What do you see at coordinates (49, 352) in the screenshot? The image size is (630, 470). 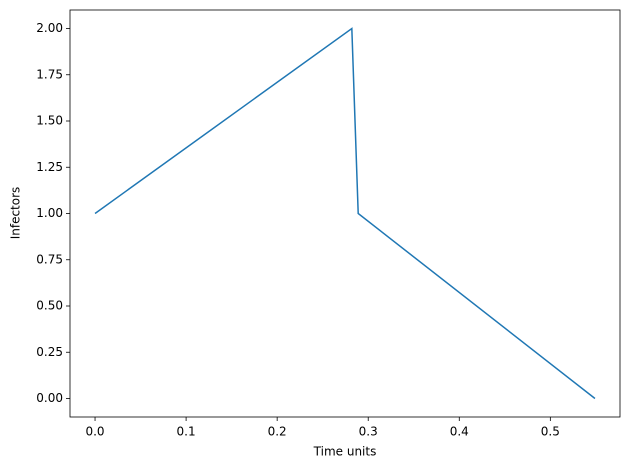 I see `y-tick-label: 0.25` at bounding box center [49, 352].